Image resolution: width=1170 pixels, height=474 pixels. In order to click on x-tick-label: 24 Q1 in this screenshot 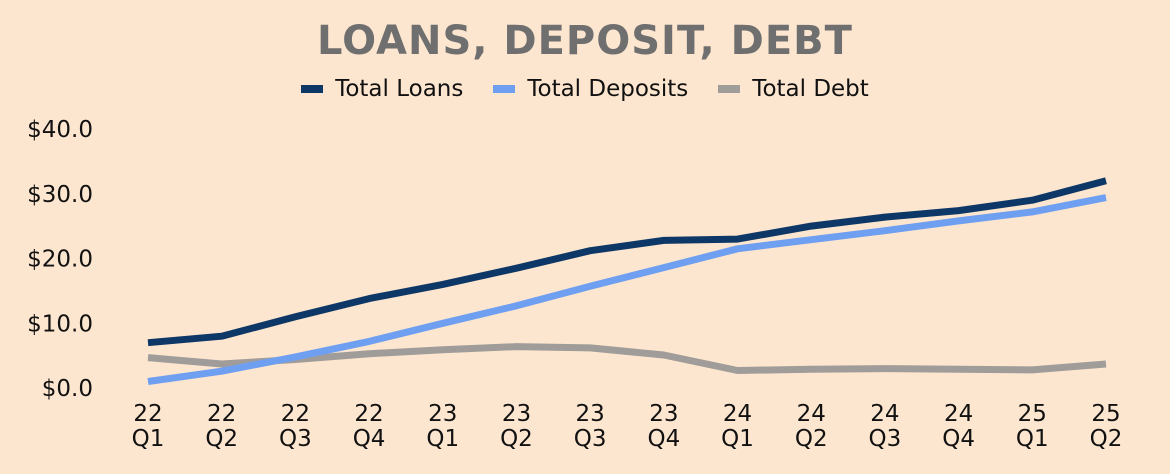, I will do `click(737, 426)`.